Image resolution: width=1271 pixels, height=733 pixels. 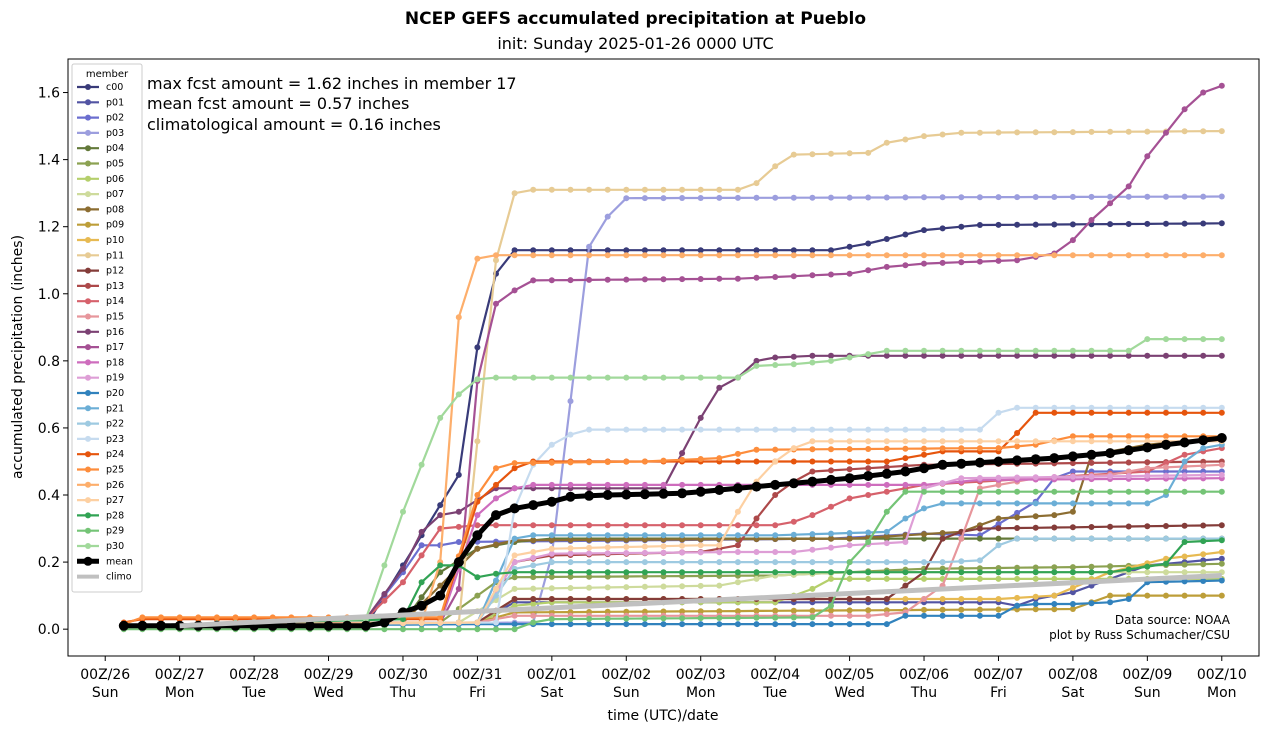 What do you see at coordinates (458, 542) in the screenshot?
I see `data-point-p02` at bounding box center [458, 542].